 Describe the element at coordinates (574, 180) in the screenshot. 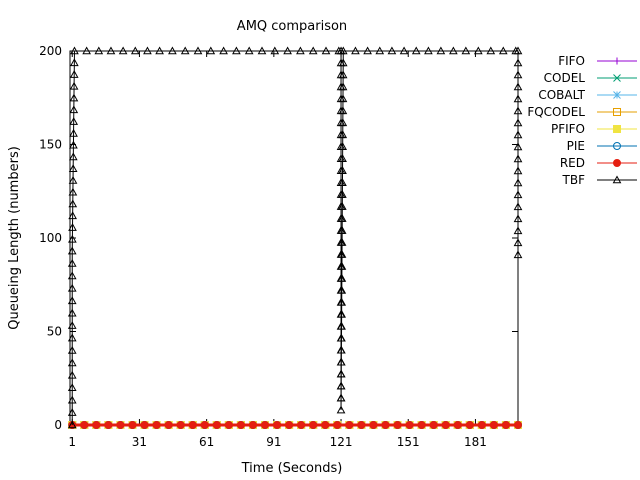

I see `legend-label: TBF` at that location.